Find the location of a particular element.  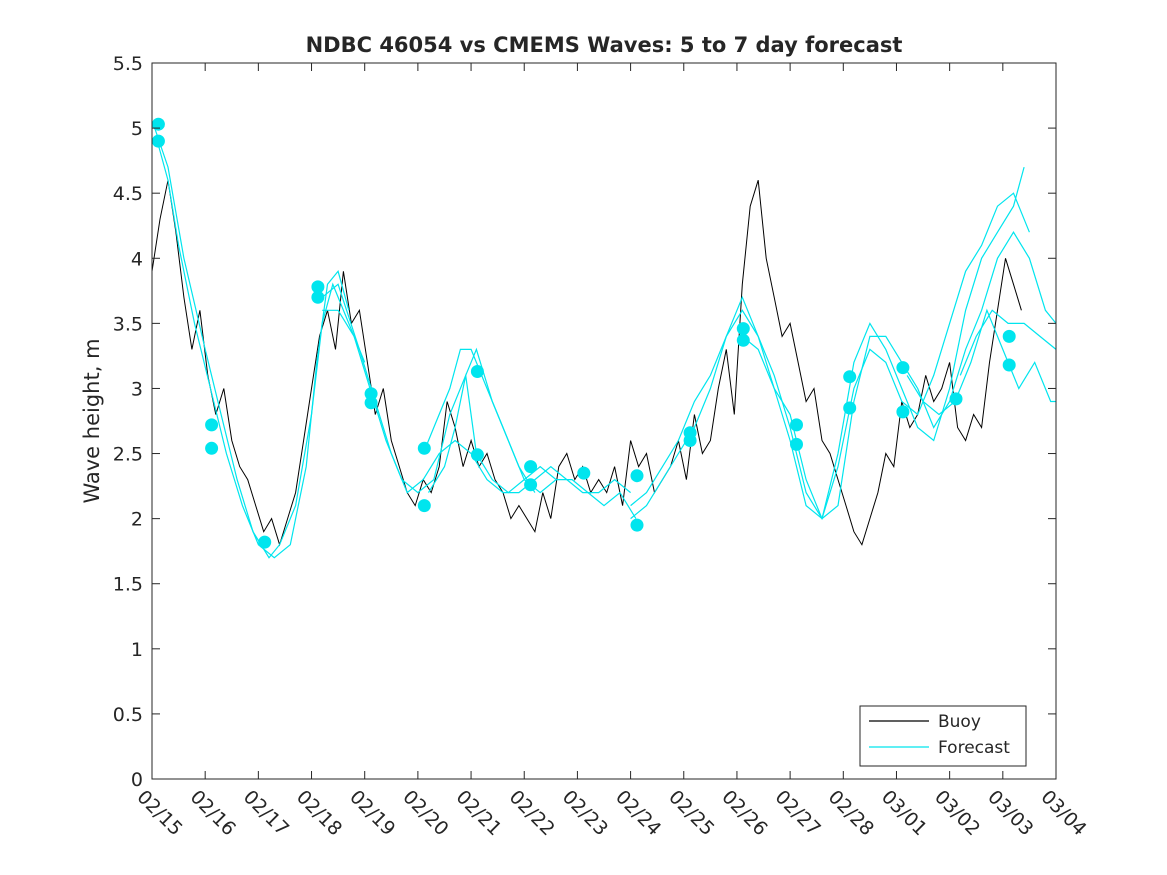

legend-box is located at coordinates (943, 736).